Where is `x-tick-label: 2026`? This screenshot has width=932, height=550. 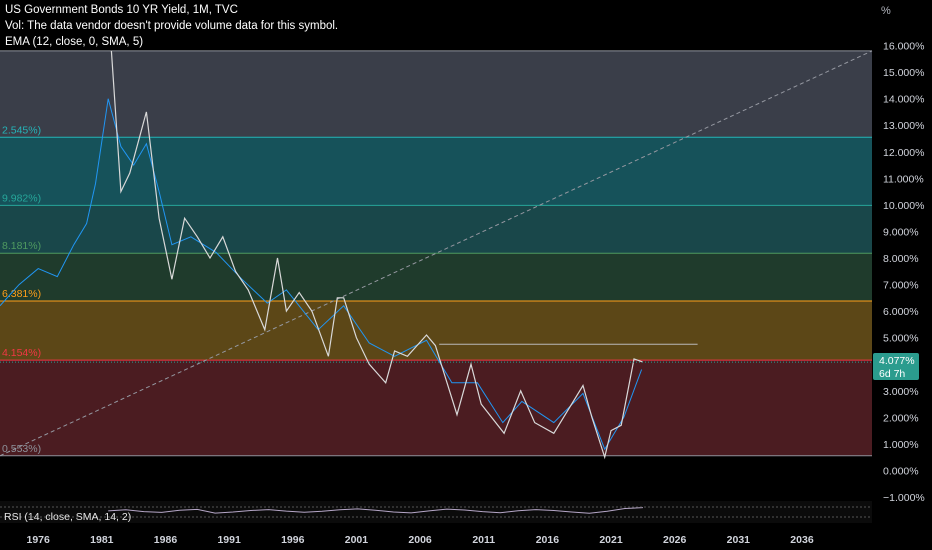 x-tick-label: 2026 is located at coordinates (675, 540).